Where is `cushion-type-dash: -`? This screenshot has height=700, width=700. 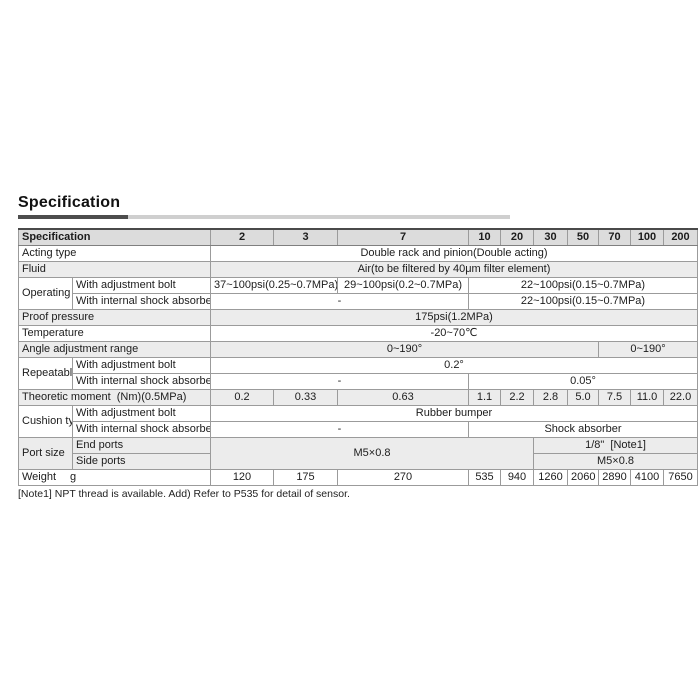
cushion-type-dash: - is located at coordinates (339, 429).